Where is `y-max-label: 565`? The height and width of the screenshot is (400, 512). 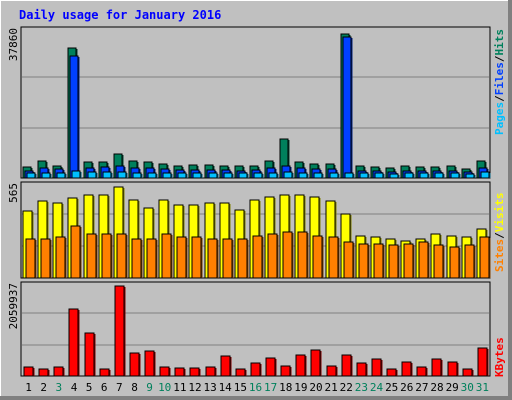 y-max-label: 565 is located at coordinates (13, 193).